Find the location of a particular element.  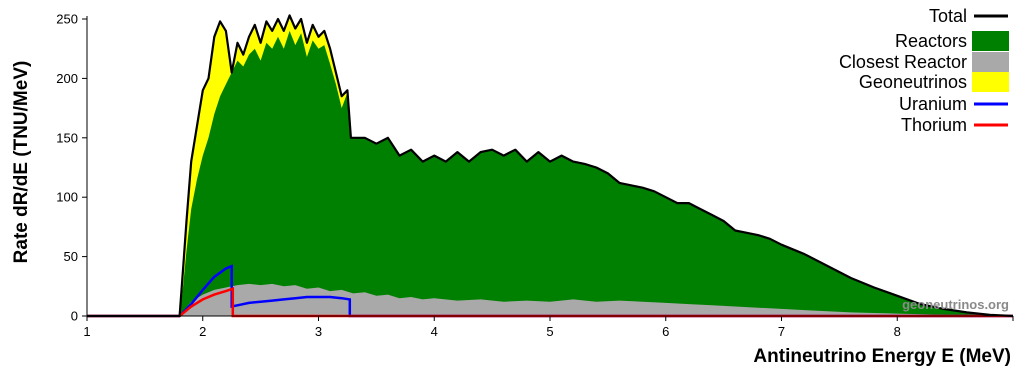

y-tick-label: 200 is located at coordinates (67, 78).